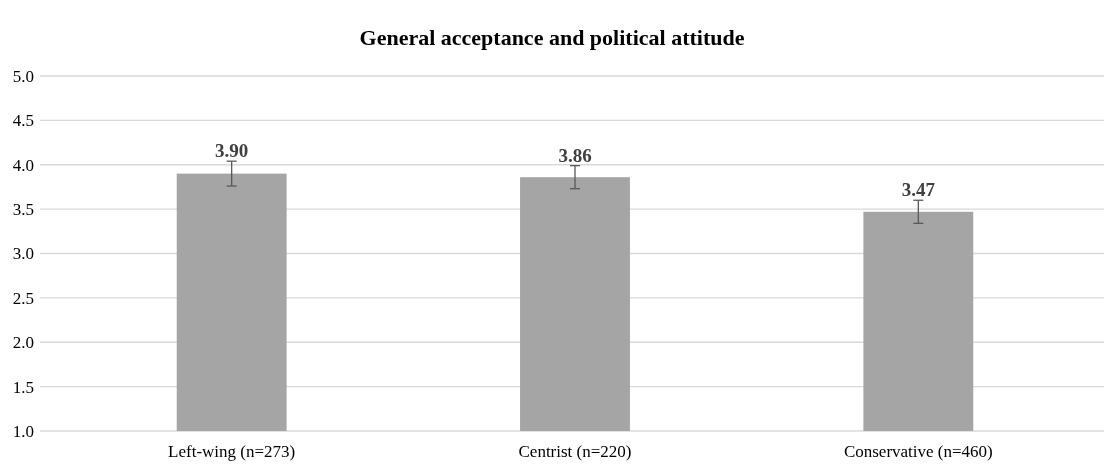 The image size is (1104, 469). Describe the element at coordinates (23, 298) in the screenshot. I see `y-tick-label: 2.5` at that location.